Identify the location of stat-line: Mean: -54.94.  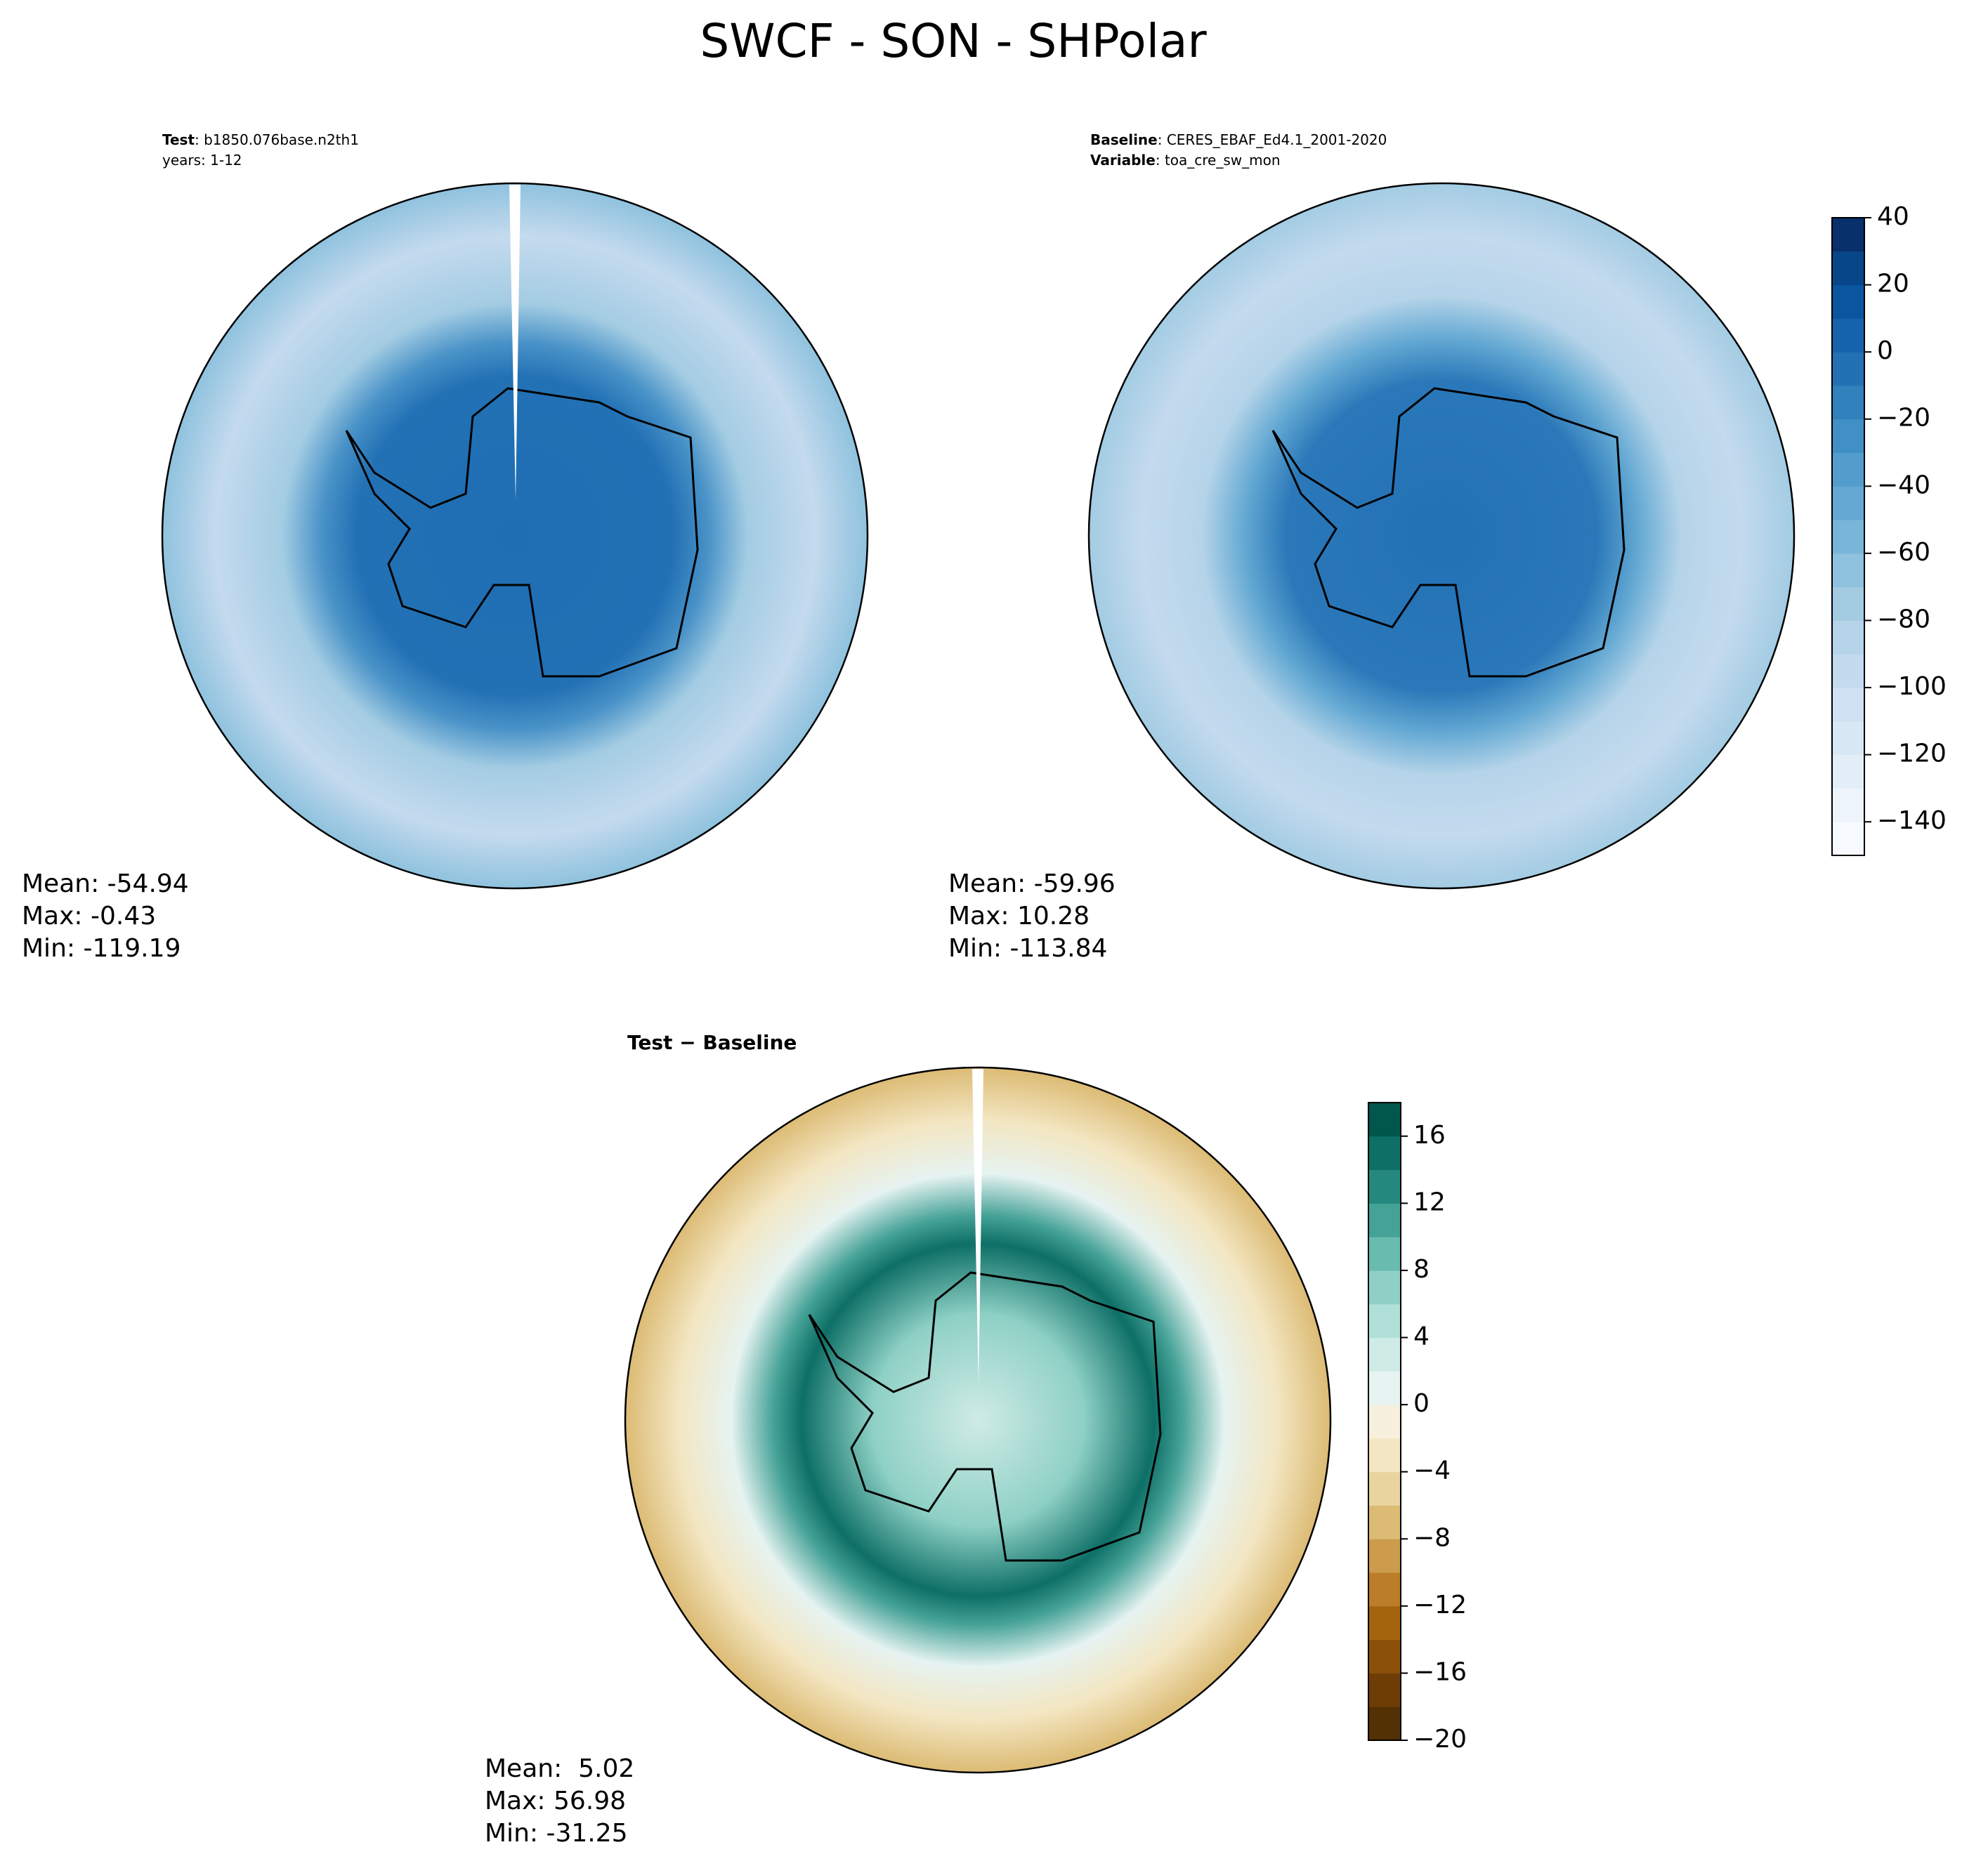
(106, 883).